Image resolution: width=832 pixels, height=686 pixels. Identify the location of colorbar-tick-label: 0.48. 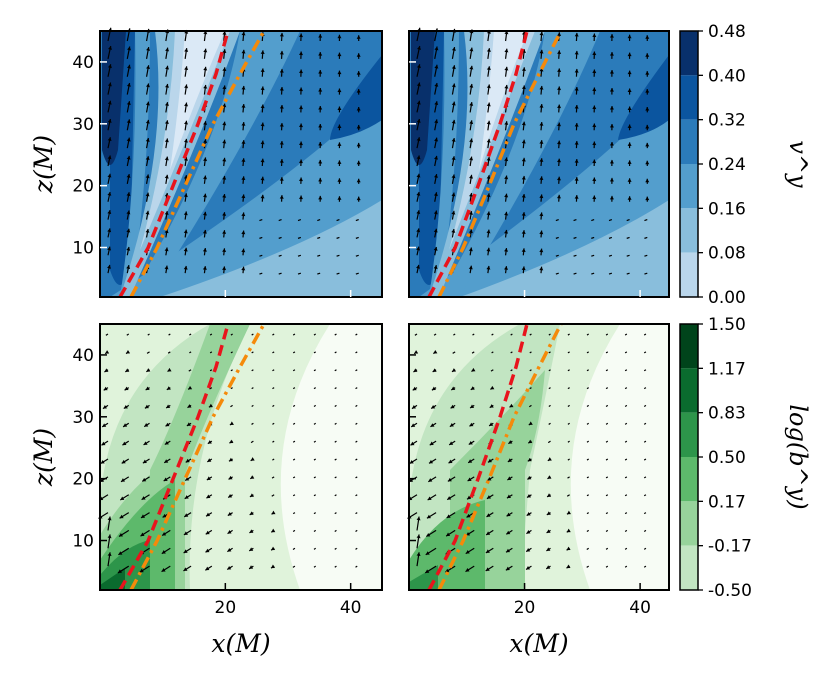
(727, 32).